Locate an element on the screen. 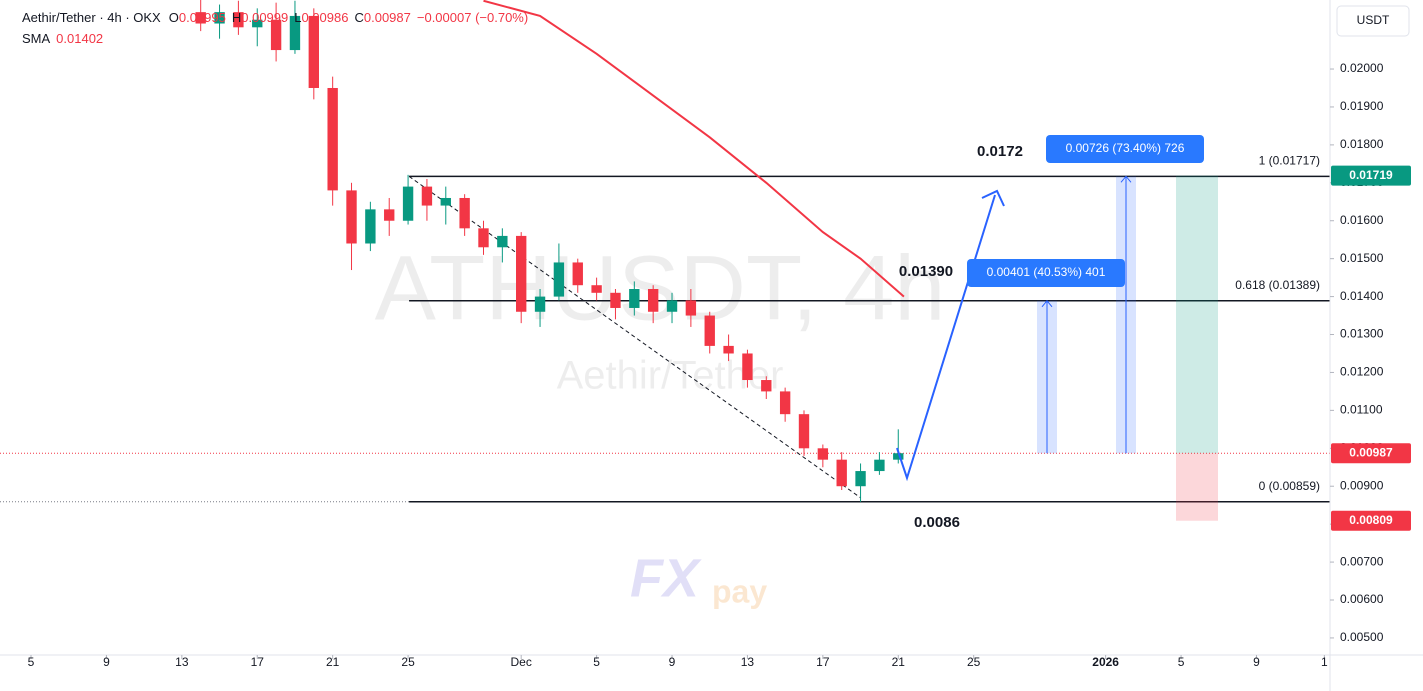  y-tick-label: 0.01800 is located at coordinates (1362, 144).